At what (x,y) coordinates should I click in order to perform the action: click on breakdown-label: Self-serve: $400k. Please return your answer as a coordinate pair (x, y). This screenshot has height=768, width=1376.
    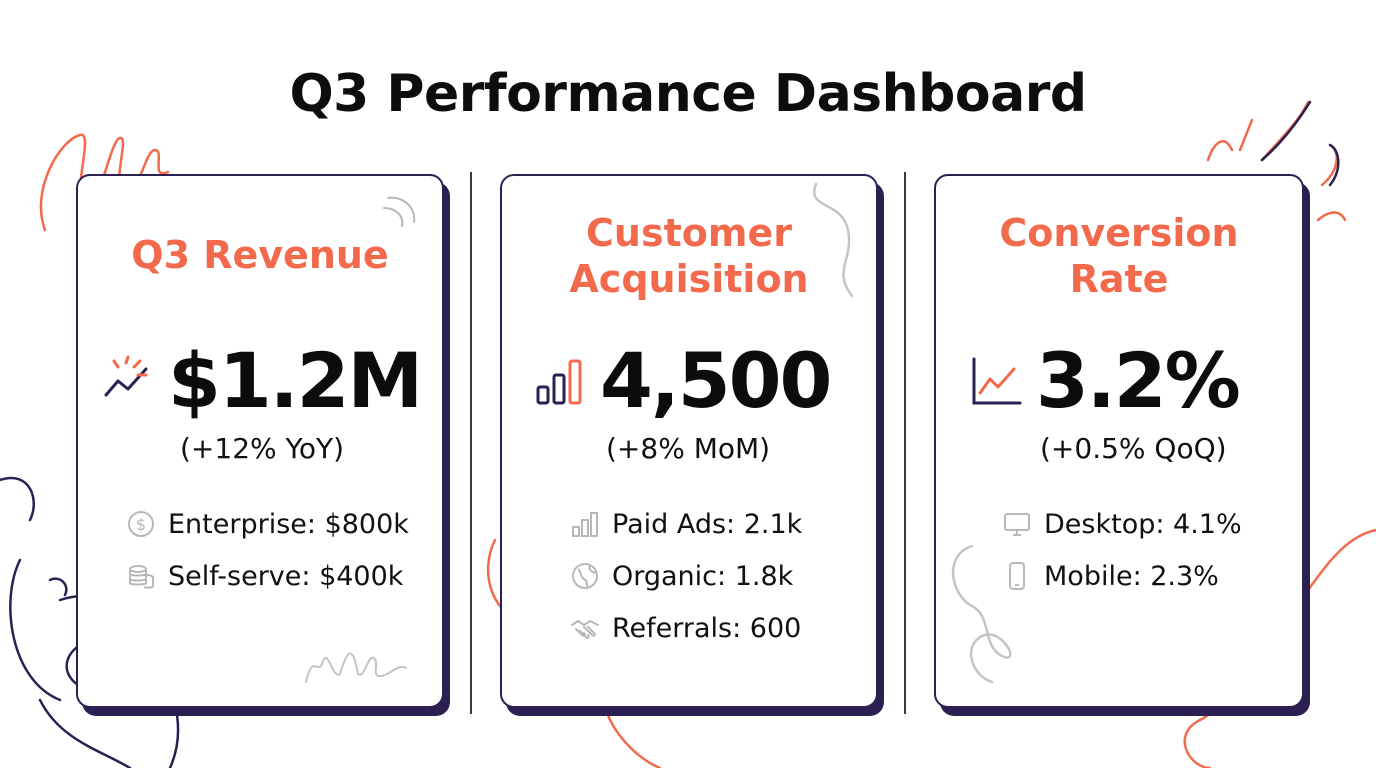
    Looking at the image, I should click on (286, 576).